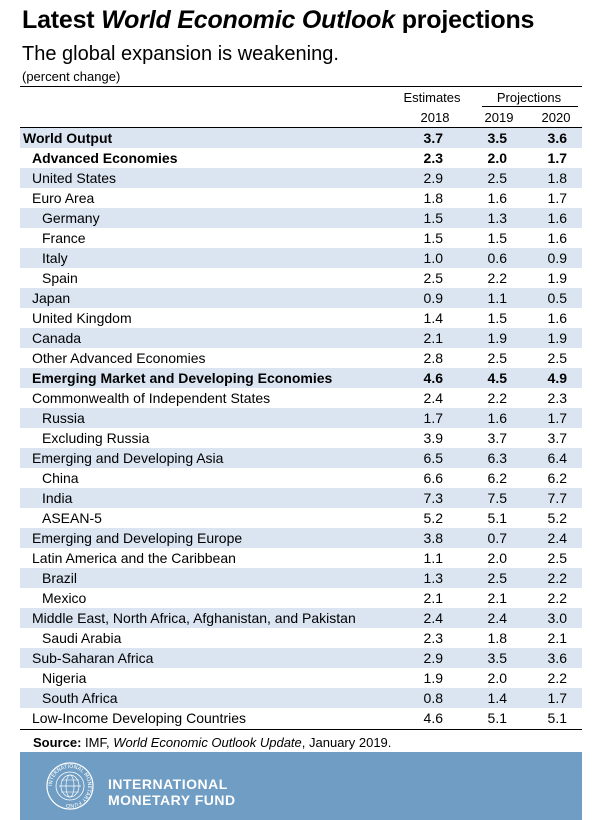 This screenshot has width=596, height=820. What do you see at coordinates (433, 538) in the screenshot?
I see `value-2018: 3.8` at bounding box center [433, 538].